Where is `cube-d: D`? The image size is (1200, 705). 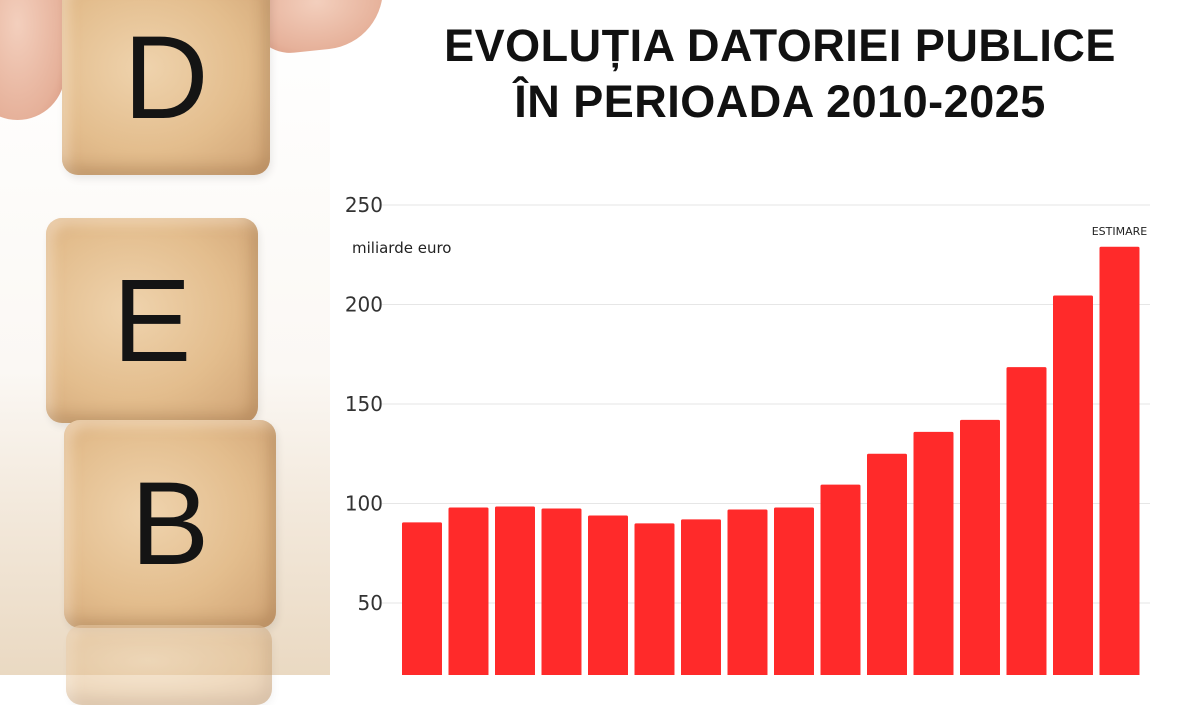
cube-d: D is located at coordinates (166, 87).